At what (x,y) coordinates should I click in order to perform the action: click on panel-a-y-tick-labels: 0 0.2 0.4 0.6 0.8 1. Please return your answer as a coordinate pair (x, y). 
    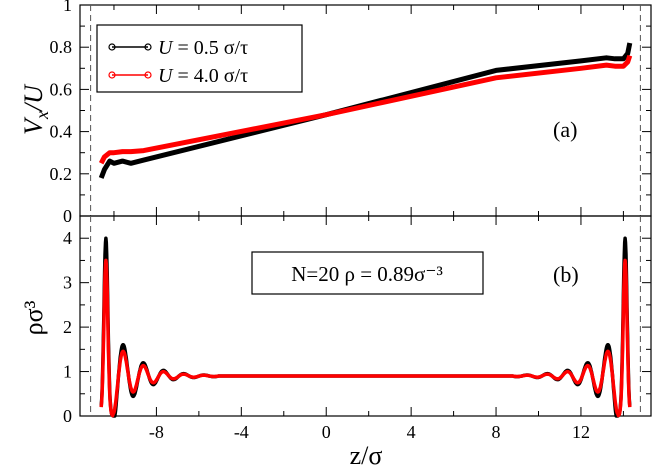
    Looking at the image, I should click on (61, 113).